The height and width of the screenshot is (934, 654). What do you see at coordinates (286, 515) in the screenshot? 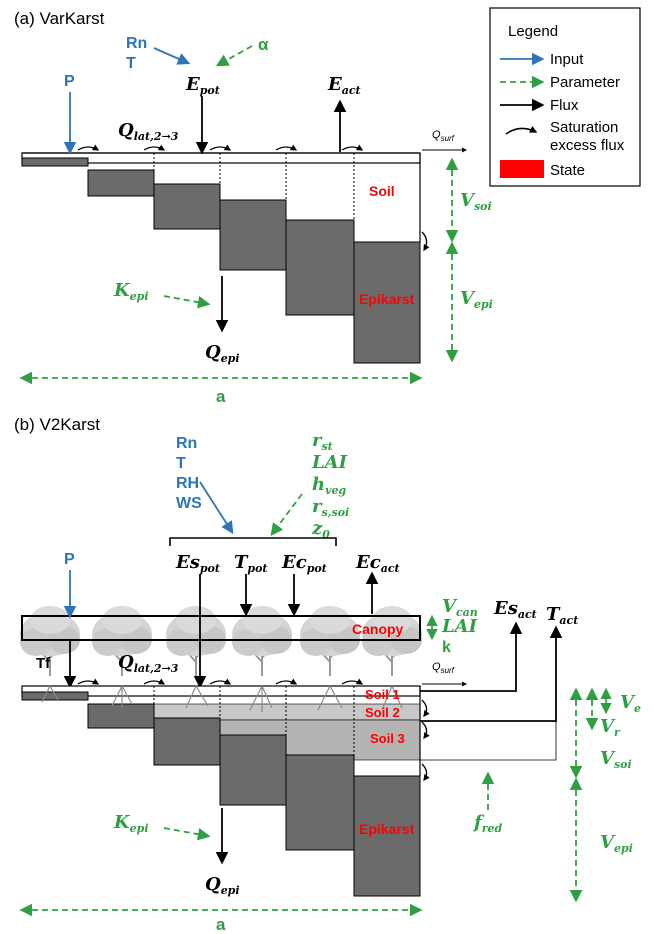
I see `veg-params-arrow-b` at bounding box center [286, 515].